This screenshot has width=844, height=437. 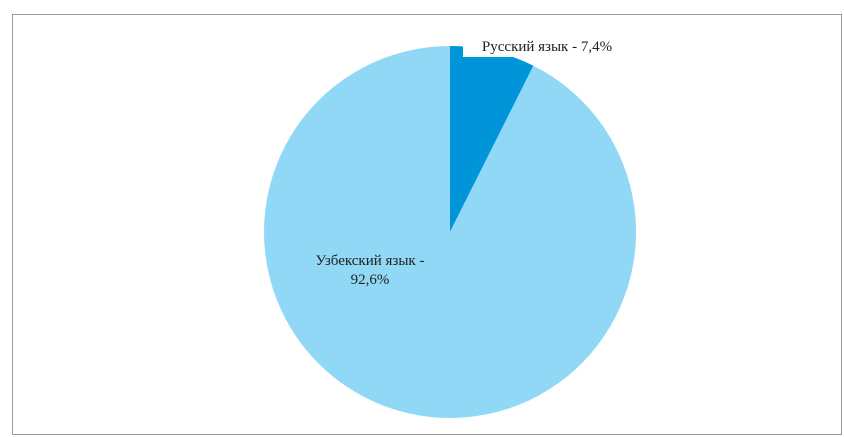 I want to click on slice-label-background, so click(x=547, y=46).